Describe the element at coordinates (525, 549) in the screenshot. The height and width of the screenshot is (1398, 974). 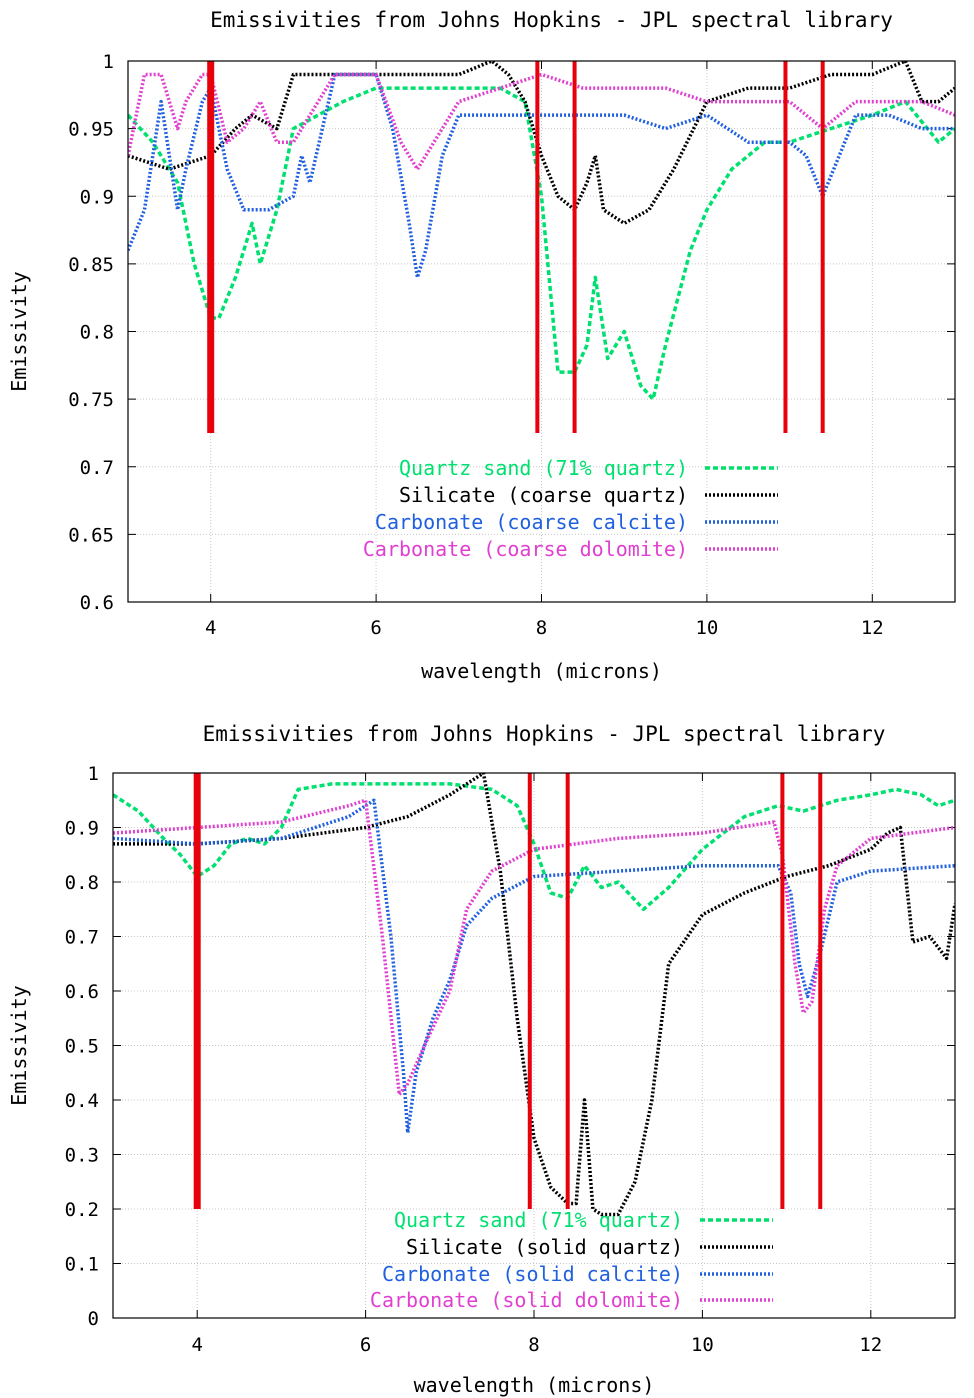
I see `legend-label: Carbonate (coarse dolomite)` at that location.